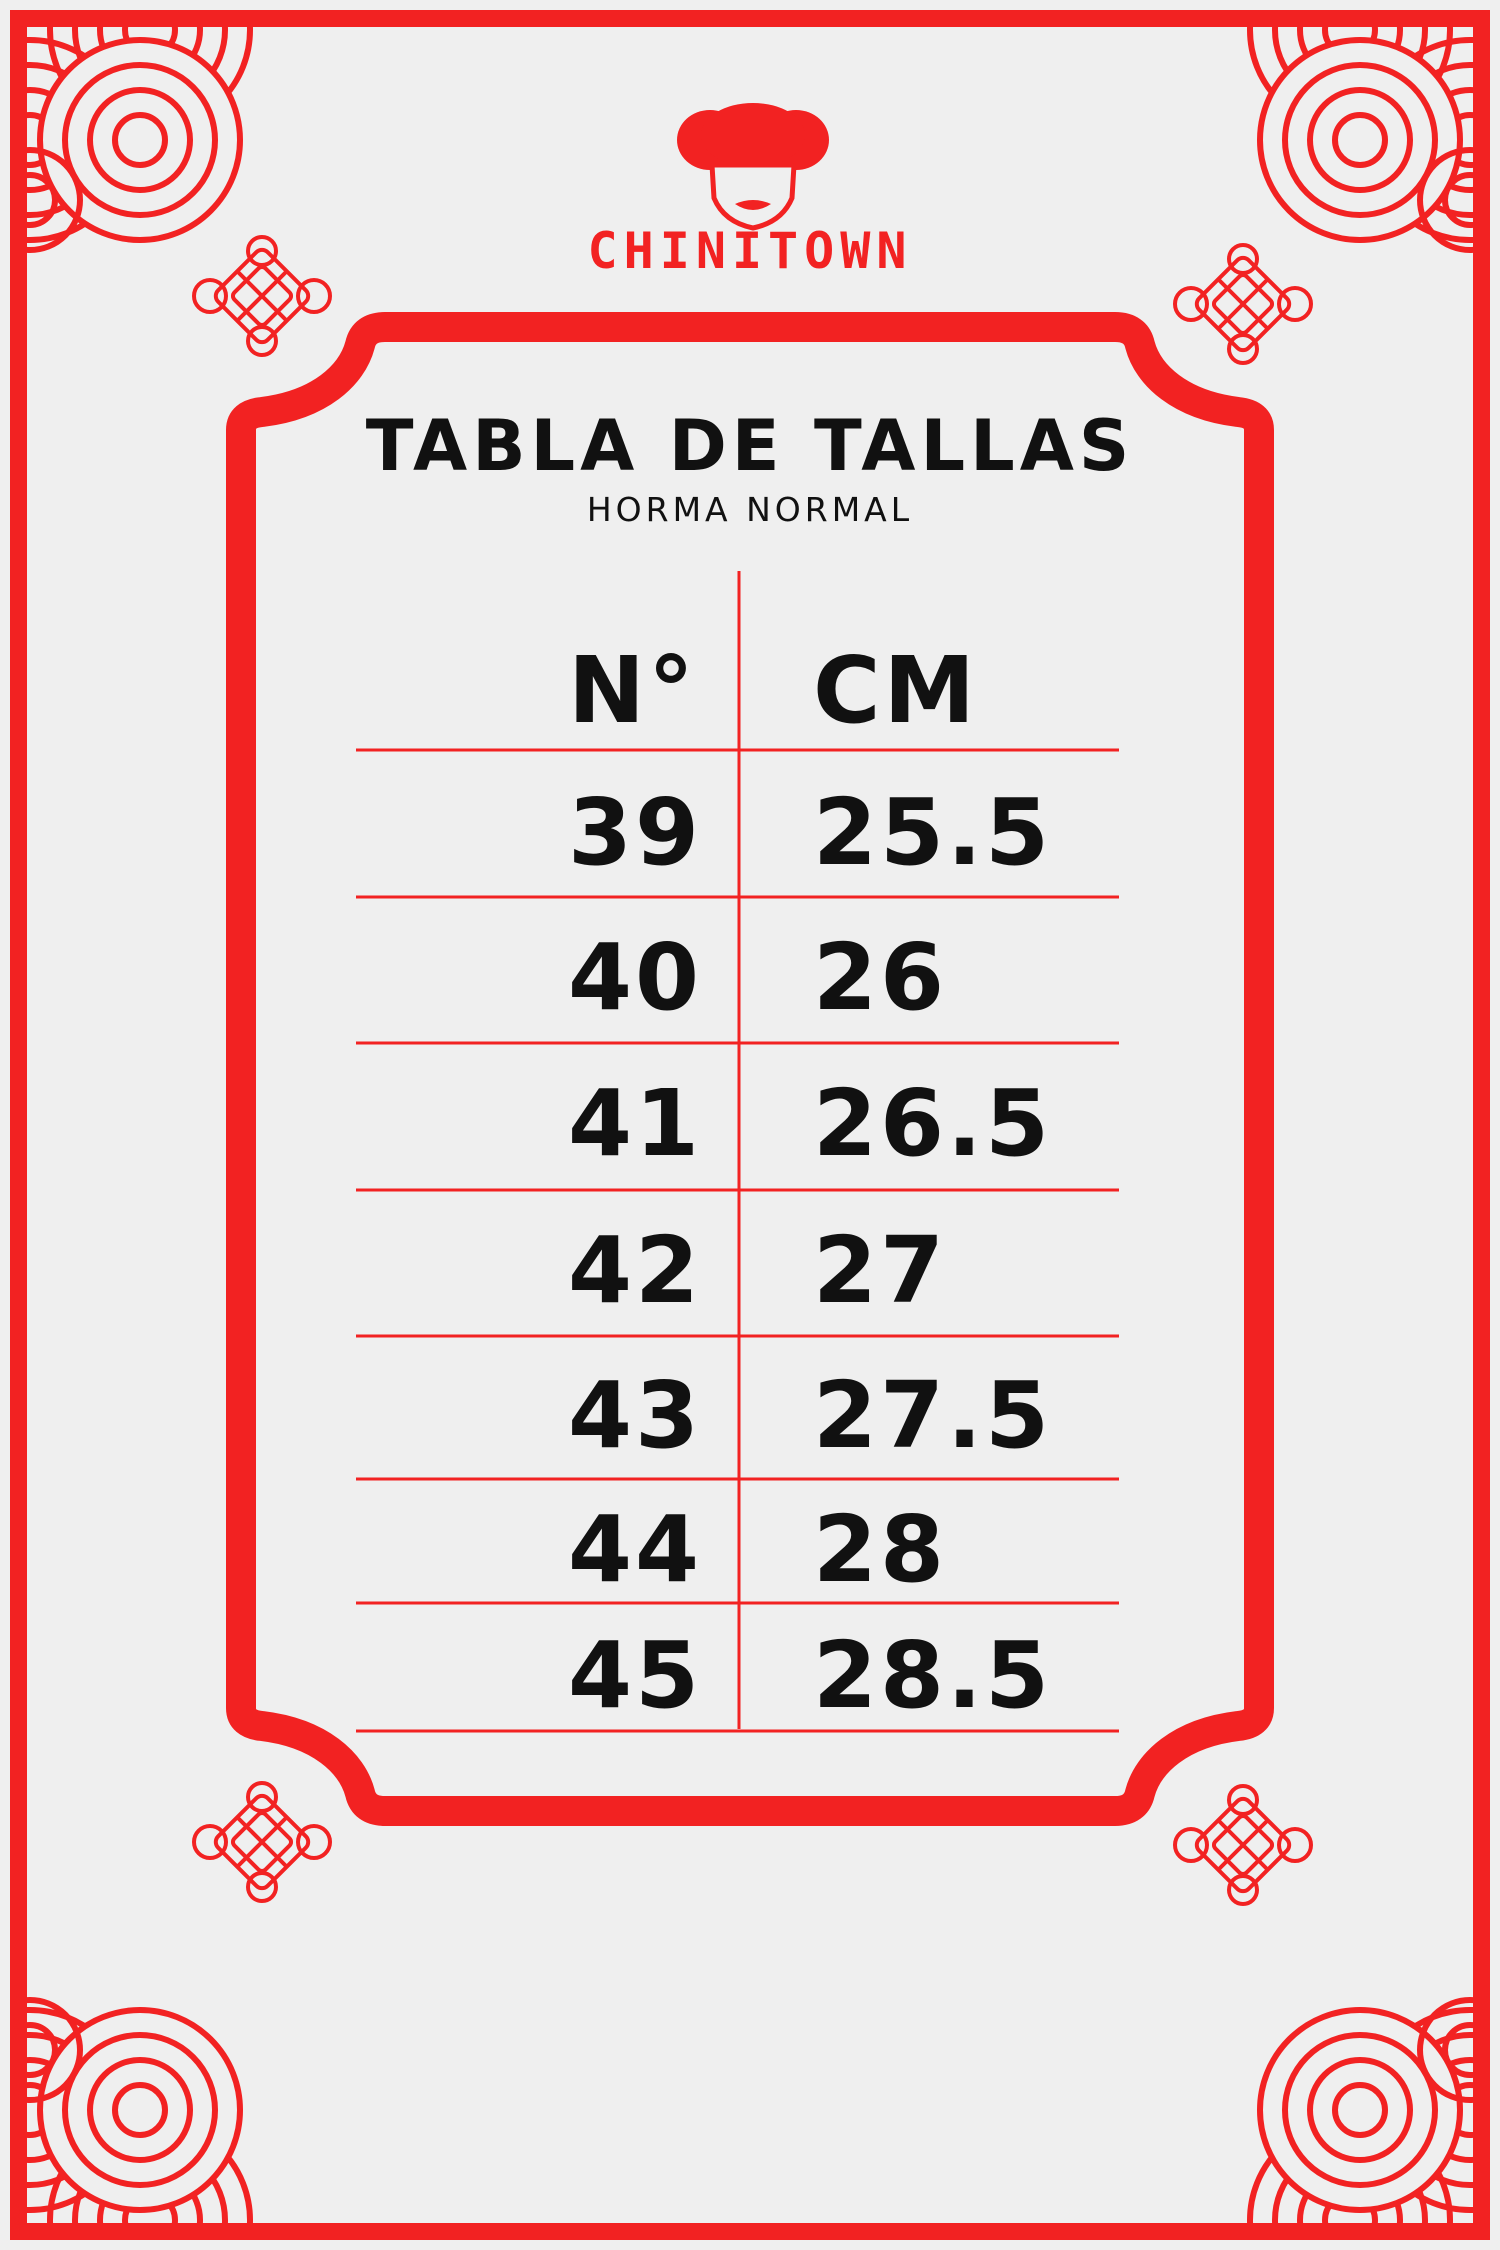 This screenshot has height=2250, width=1500. Describe the element at coordinates (635, 1123) in the screenshot. I see `size-number: 41` at that location.